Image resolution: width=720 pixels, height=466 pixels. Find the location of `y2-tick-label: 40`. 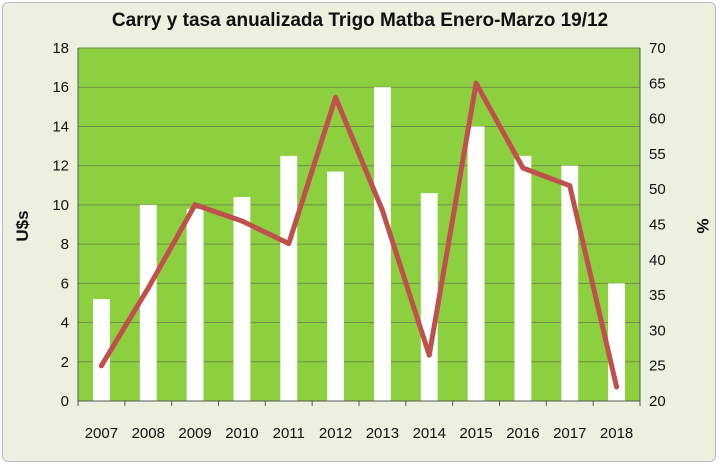

y2-tick-label: 40 is located at coordinates (657, 260).